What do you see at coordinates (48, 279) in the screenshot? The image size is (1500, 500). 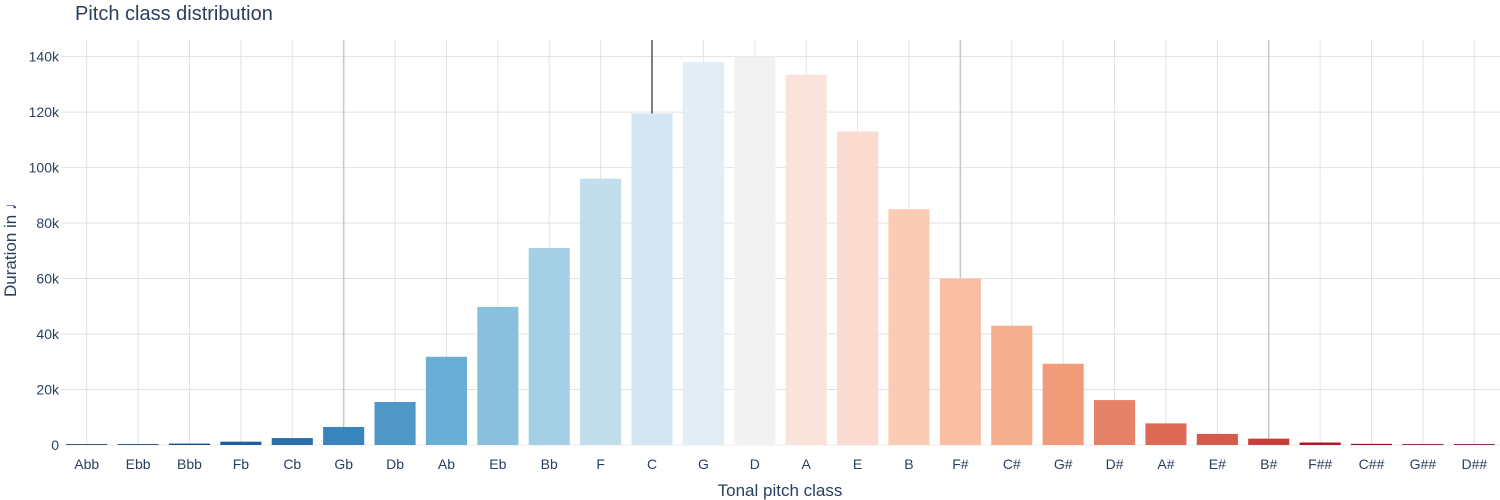 I see `y-tick-label: 60k` at bounding box center [48, 279].